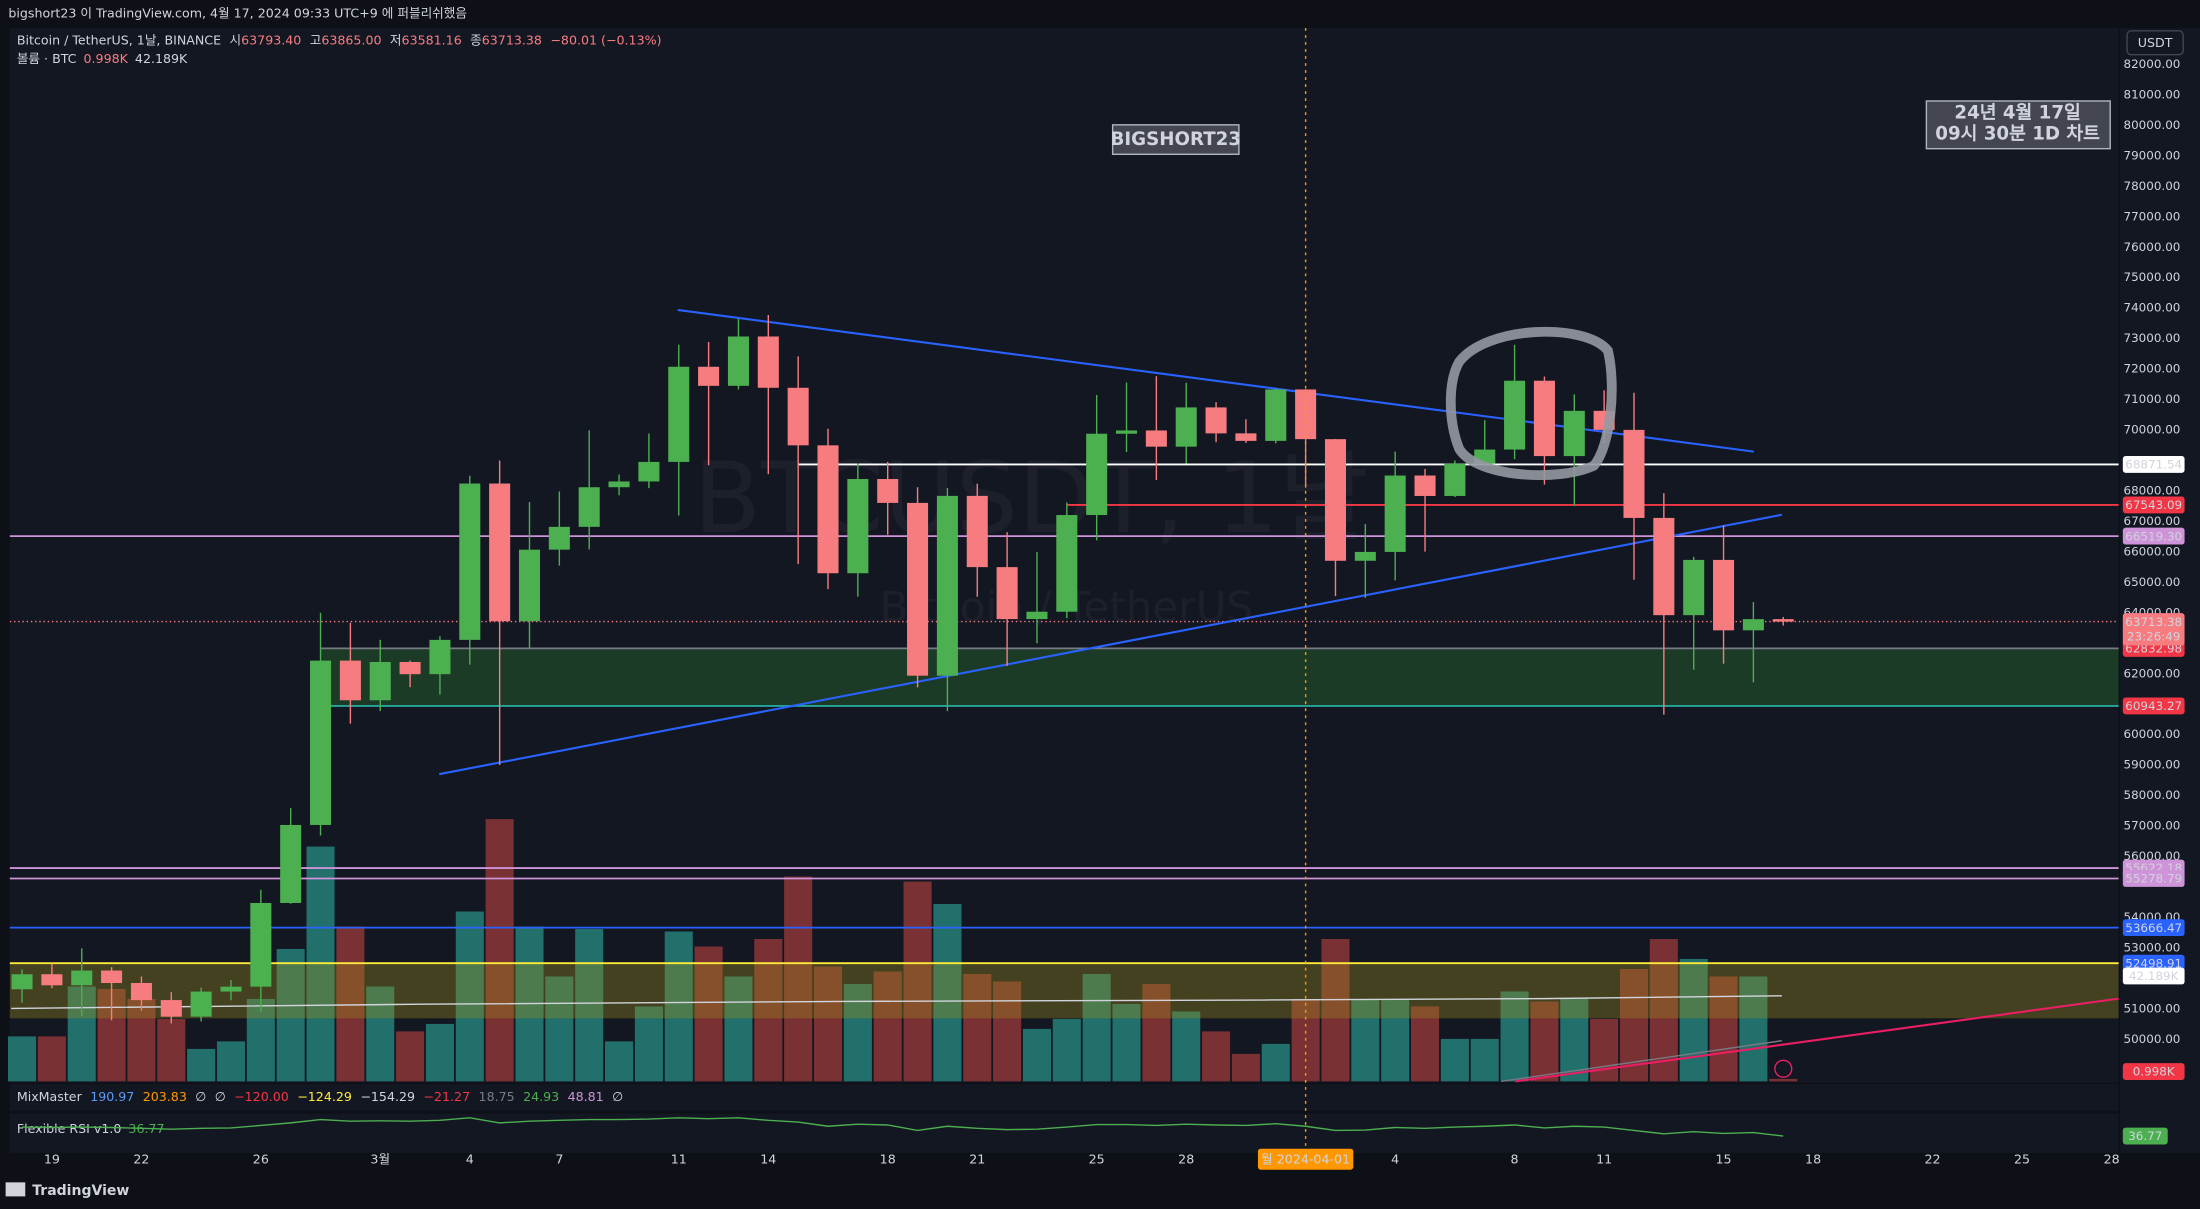  Describe the element at coordinates (47, 57) in the screenshot. I see `legend-label: 볼륨 · BTC` at that location.